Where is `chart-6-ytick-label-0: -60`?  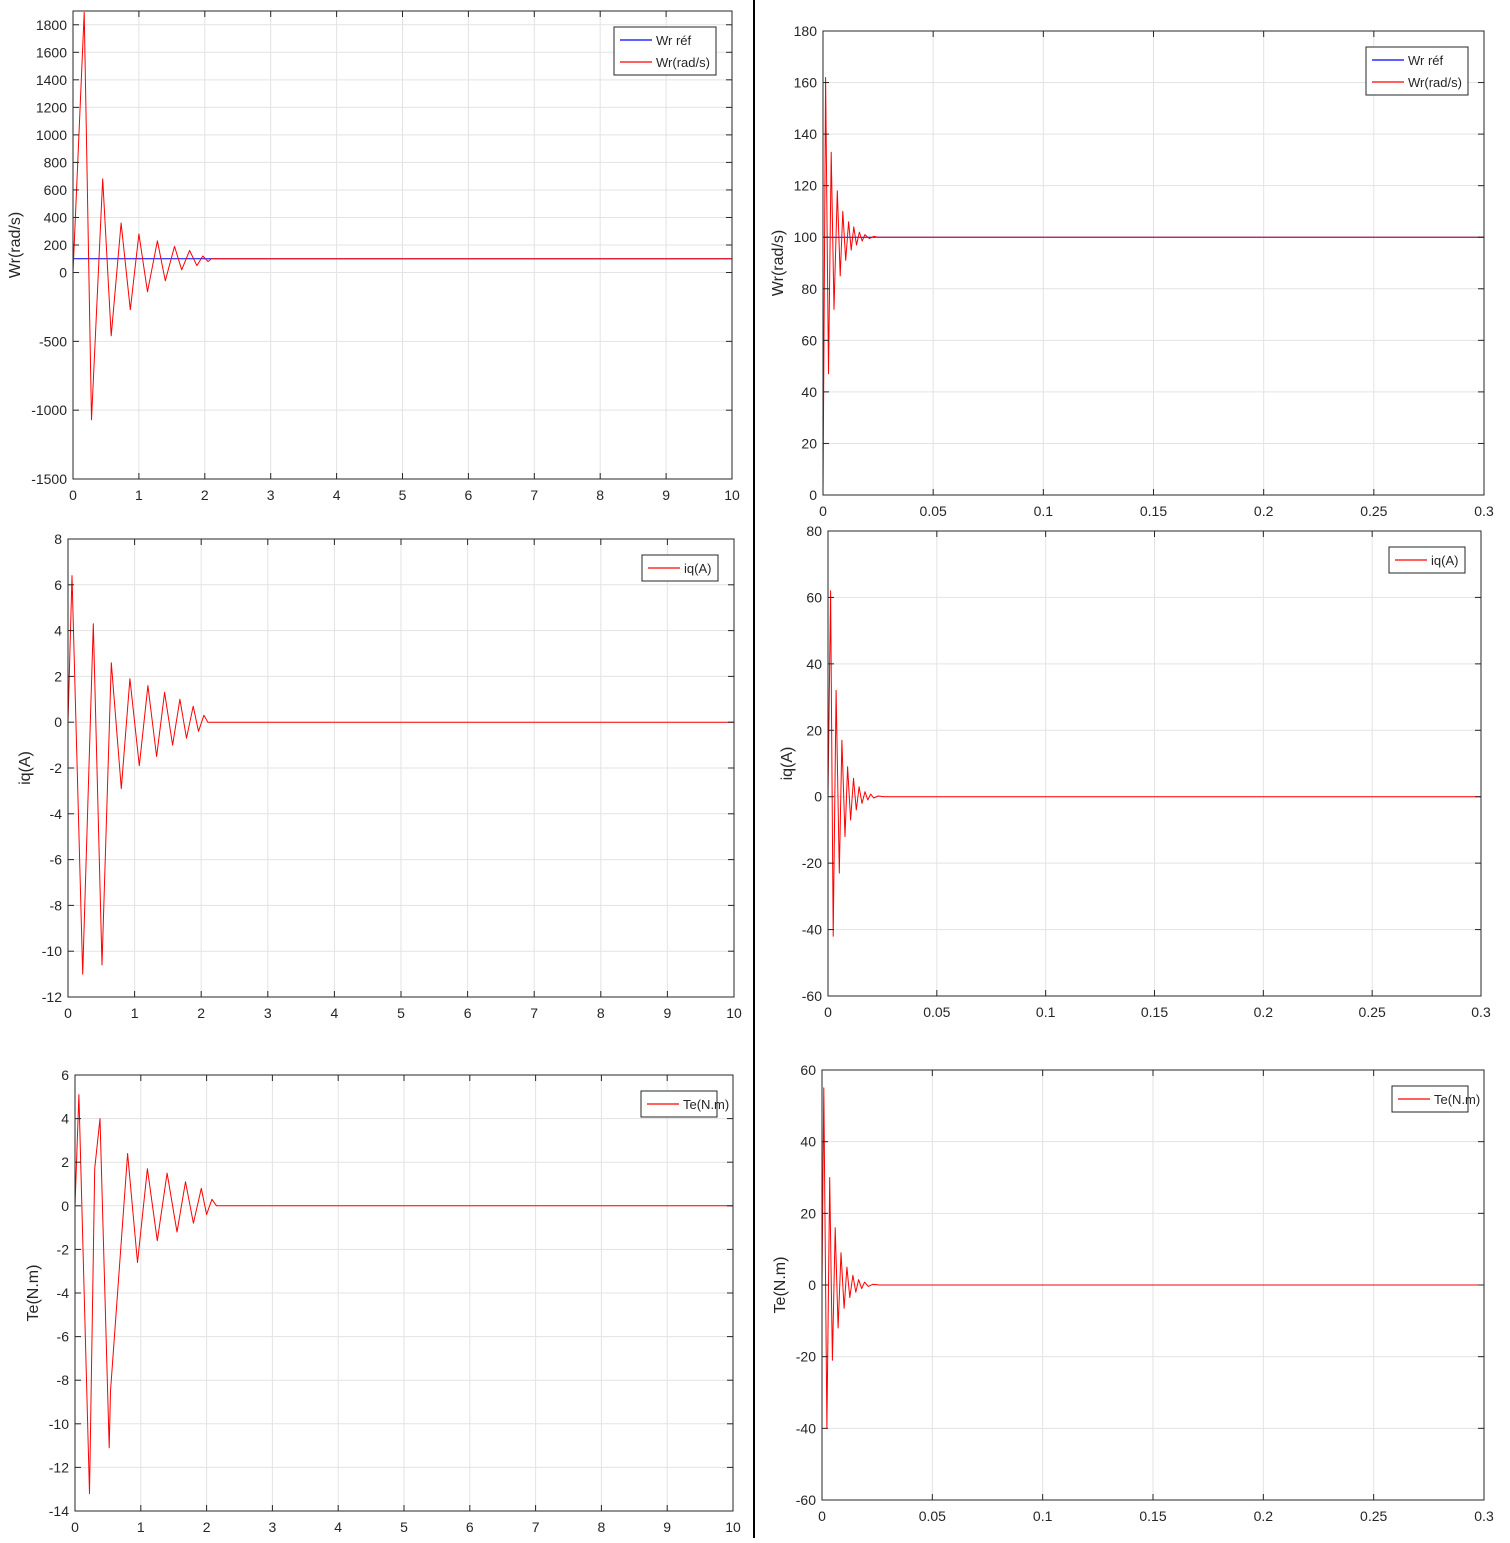
chart-6-ytick-label-0: -60 is located at coordinates (806, 1500).